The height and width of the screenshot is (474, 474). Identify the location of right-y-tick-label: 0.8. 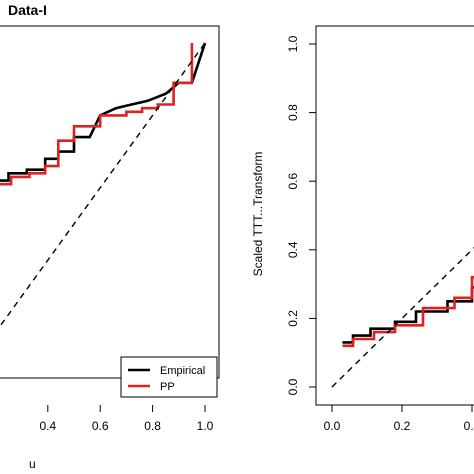
(293, 112).